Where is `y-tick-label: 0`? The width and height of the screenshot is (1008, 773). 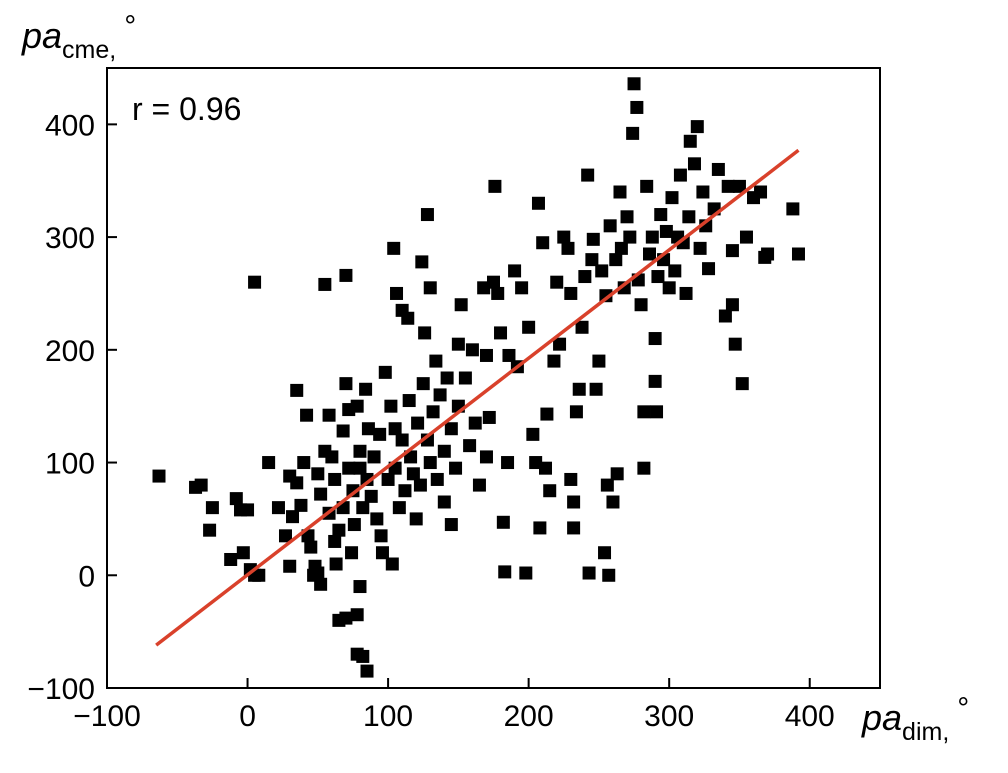
y-tick-label: 0 is located at coordinates (86, 576).